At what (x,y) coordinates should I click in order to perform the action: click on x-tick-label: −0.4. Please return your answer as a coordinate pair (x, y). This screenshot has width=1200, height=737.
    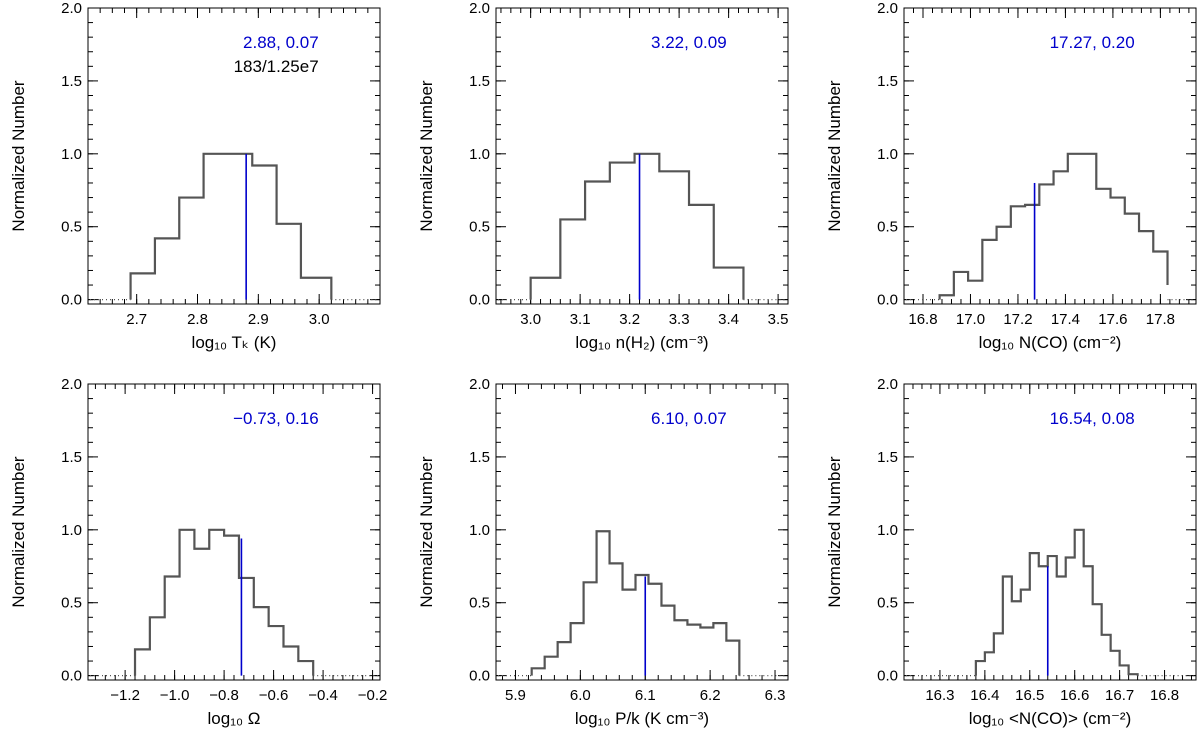
    Looking at the image, I should click on (323, 695).